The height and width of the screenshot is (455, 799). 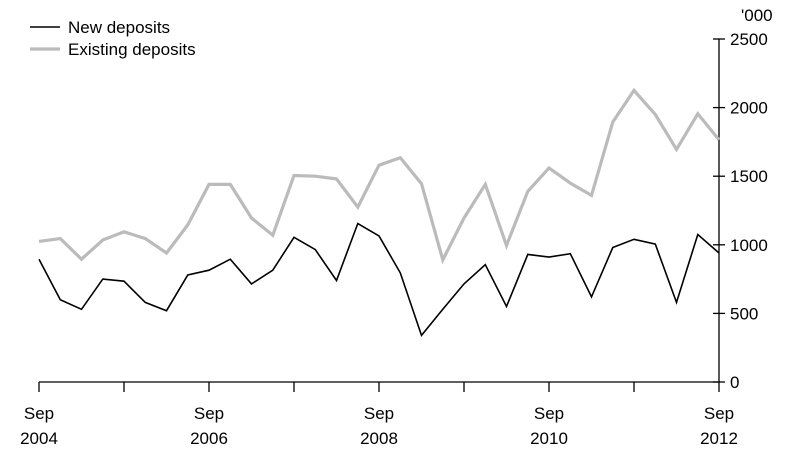 I want to click on legend-label-new-deposits: New deposits, so click(x=119, y=27).